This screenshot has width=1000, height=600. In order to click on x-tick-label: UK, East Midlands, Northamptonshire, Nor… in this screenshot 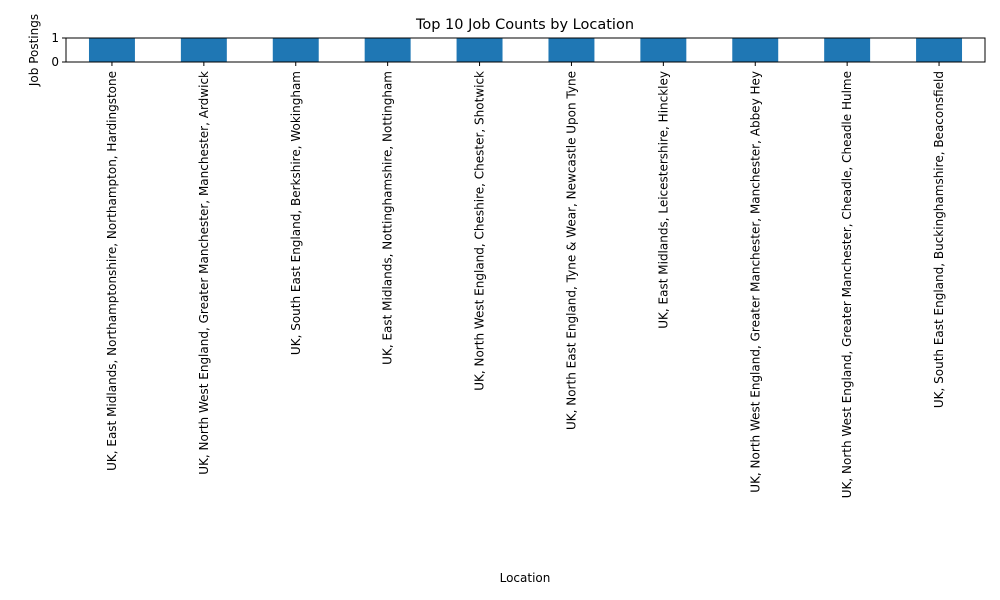, I will do `click(112, 271)`.